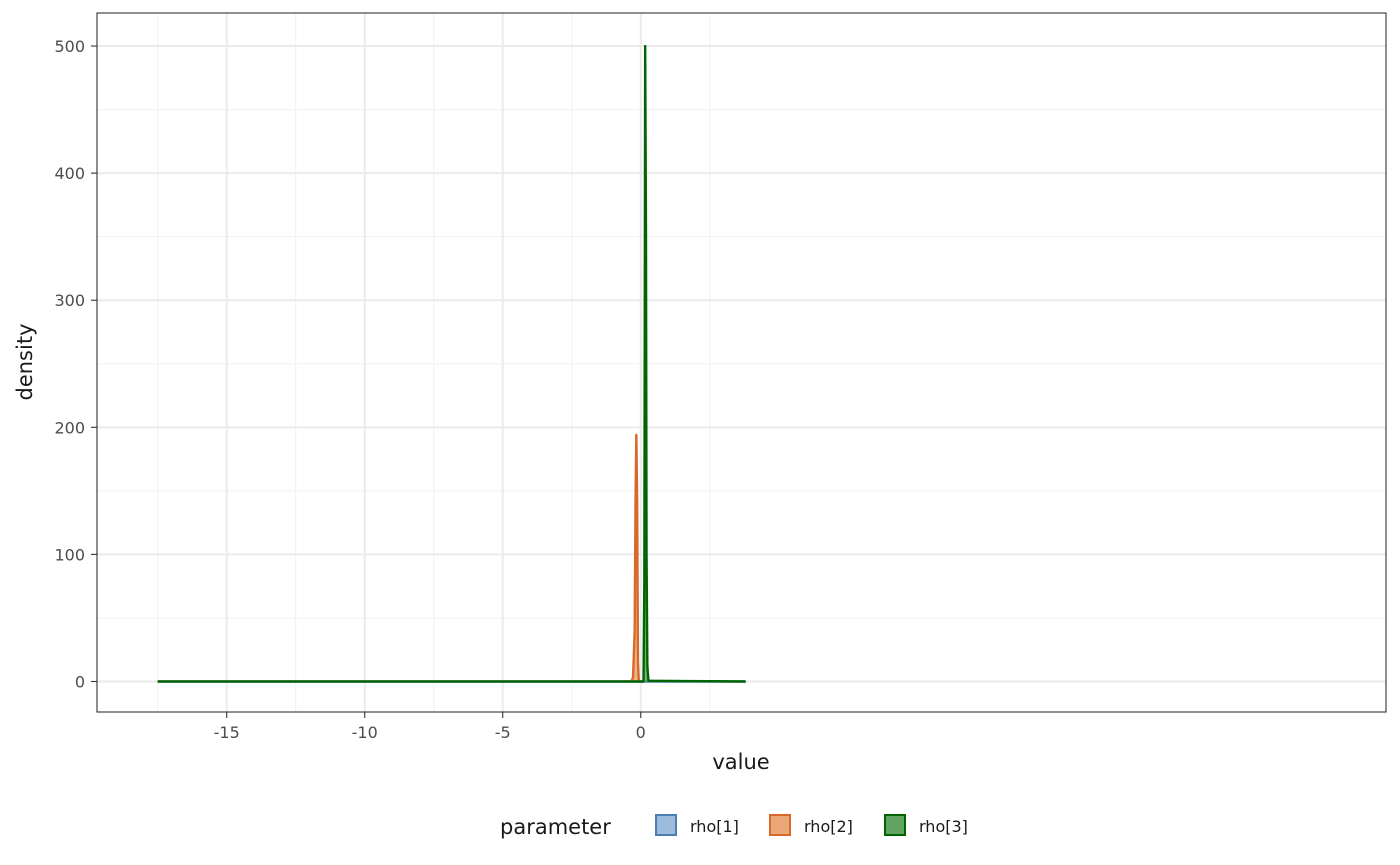 The width and height of the screenshot is (1400, 865). Describe the element at coordinates (365, 732) in the screenshot. I see `x-tick-label: -10` at that location.